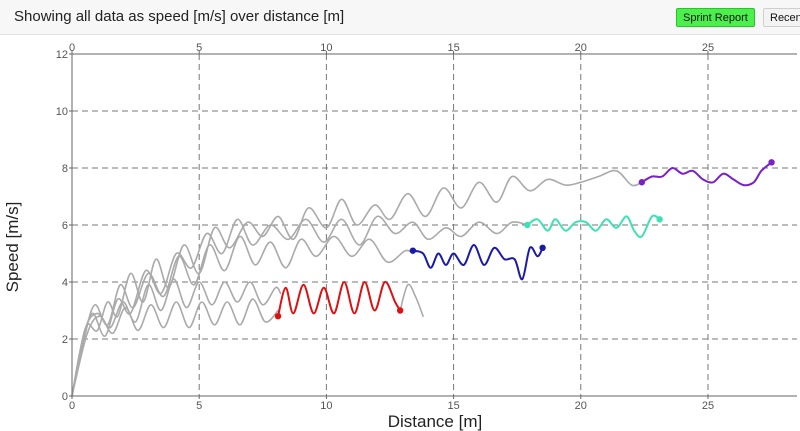 This screenshot has height=431, width=800. What do you see at coordinates (715, 17) in the screenshot?
I see `sprint-report-button: Sprint Report` at bounding box center [715, 17].